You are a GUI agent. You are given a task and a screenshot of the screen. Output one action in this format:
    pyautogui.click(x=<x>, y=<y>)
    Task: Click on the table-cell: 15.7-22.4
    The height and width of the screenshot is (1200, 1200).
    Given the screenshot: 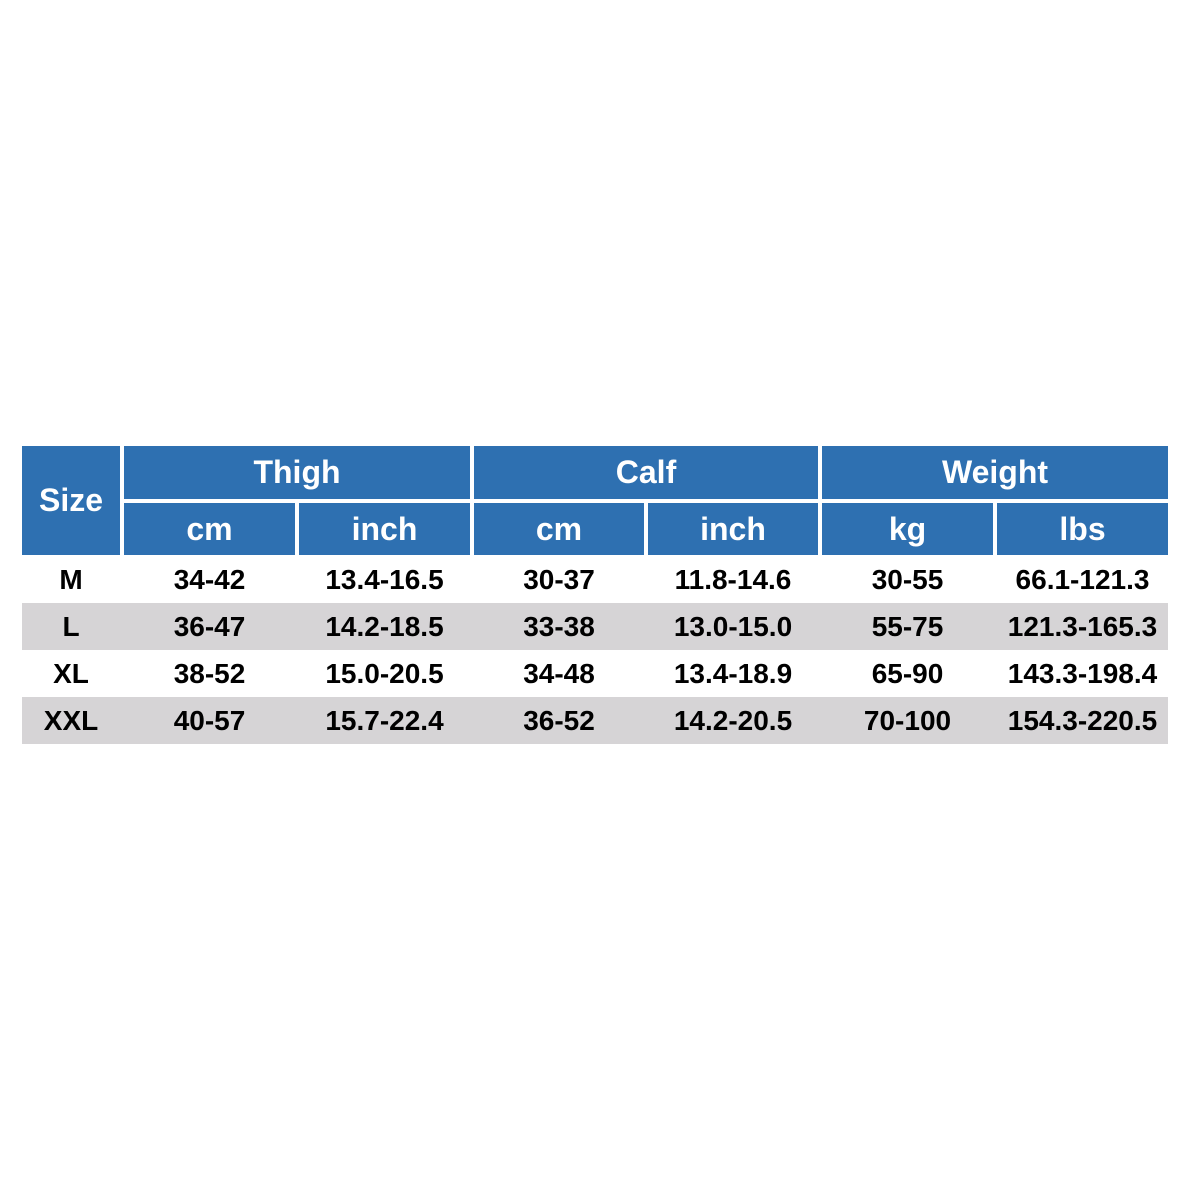 What is the action you would take?
    pyautogui.click(x=384, y=720)
    